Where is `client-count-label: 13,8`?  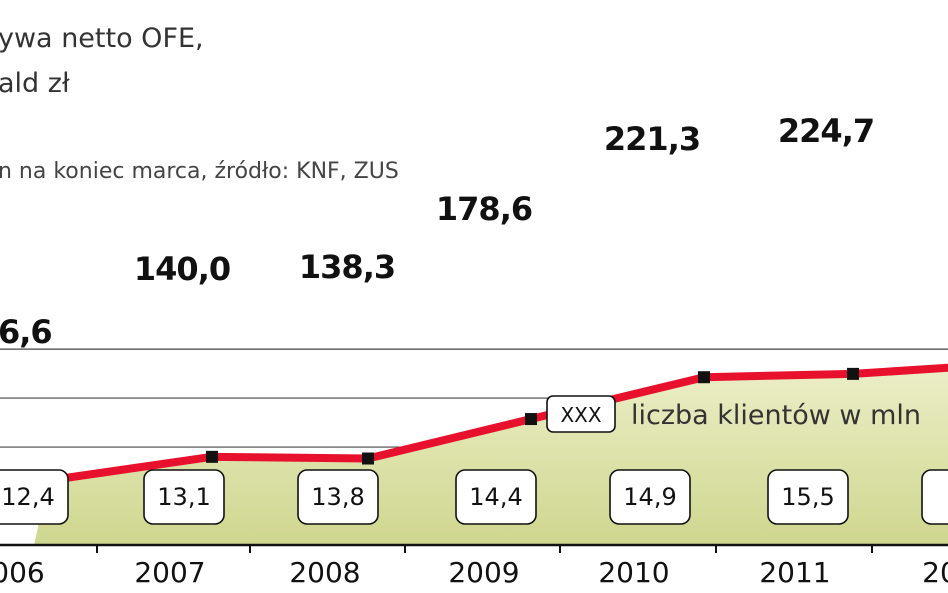 client-count-label: 13,8 is located at coordinates (337, 497).